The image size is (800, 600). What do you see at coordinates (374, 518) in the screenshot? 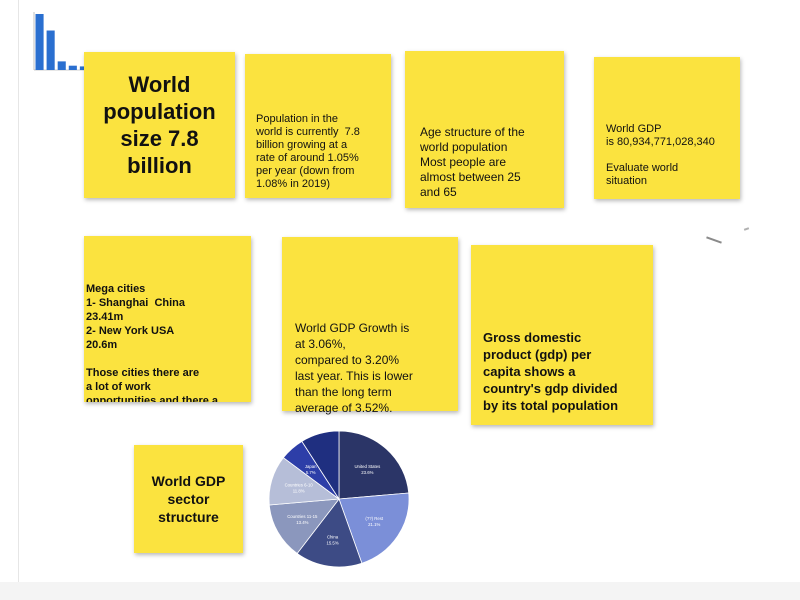
I see `pie-slice-label: (??) Rest` at bounding box center [374, 518].